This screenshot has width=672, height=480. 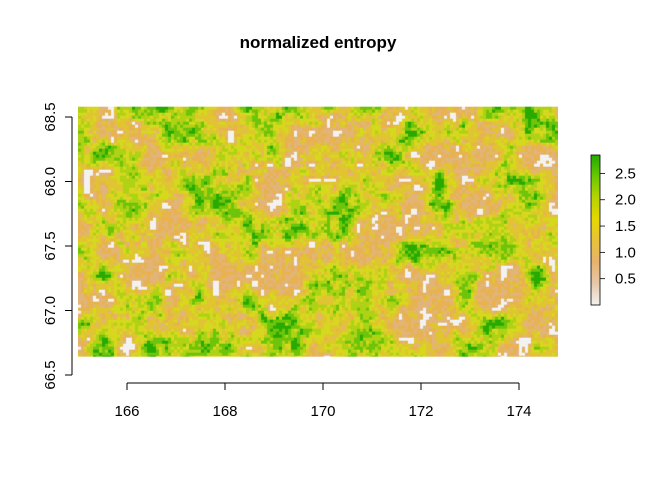 I want to click on x-tick-label: 170, so click(x=322, y=411).